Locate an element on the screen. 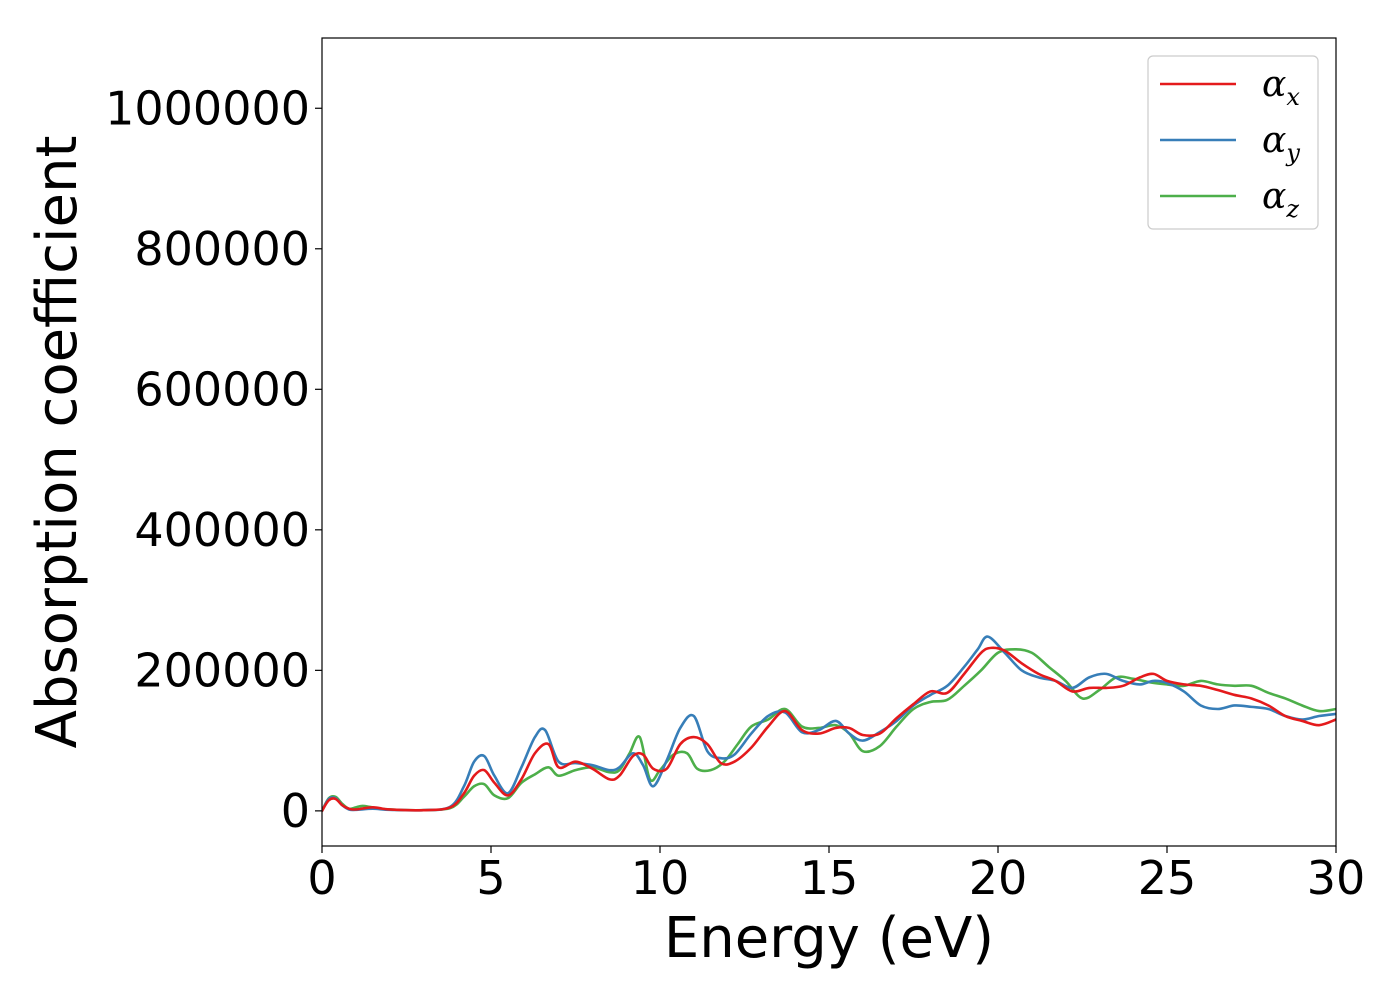 The height and width of the screenshot is (1000, 1400). y-tick-label: 400000 is located at coordinates (222, 530).